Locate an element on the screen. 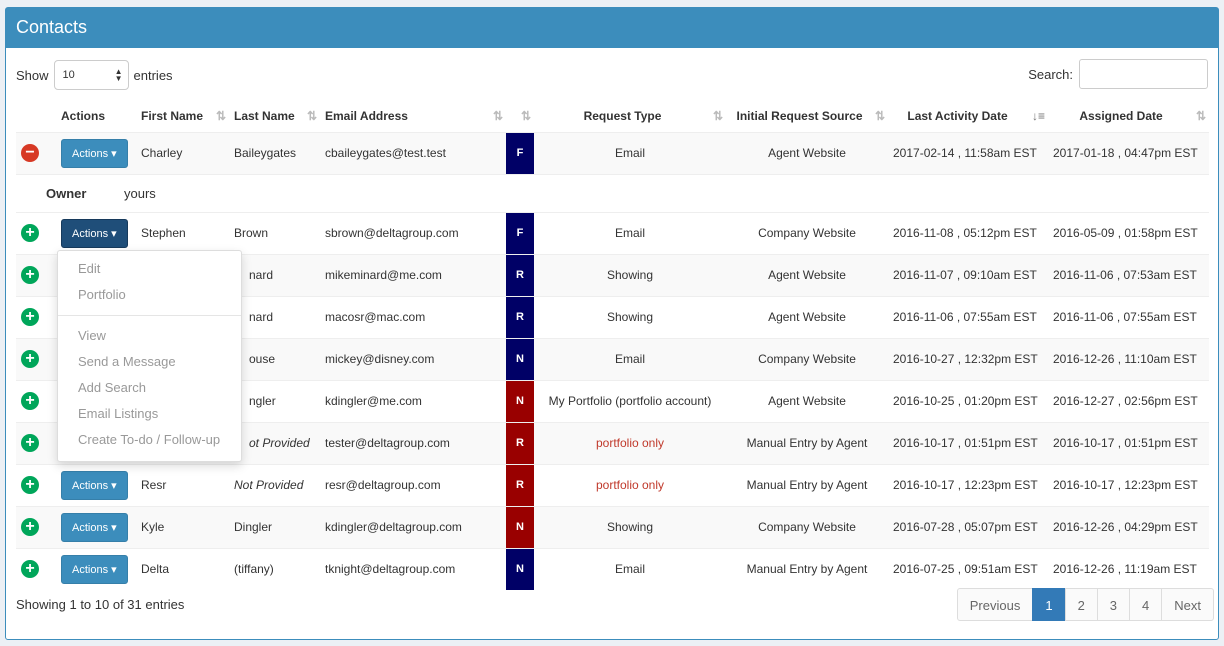  col-header-label: Last Name is located at coordinates (264, 115).